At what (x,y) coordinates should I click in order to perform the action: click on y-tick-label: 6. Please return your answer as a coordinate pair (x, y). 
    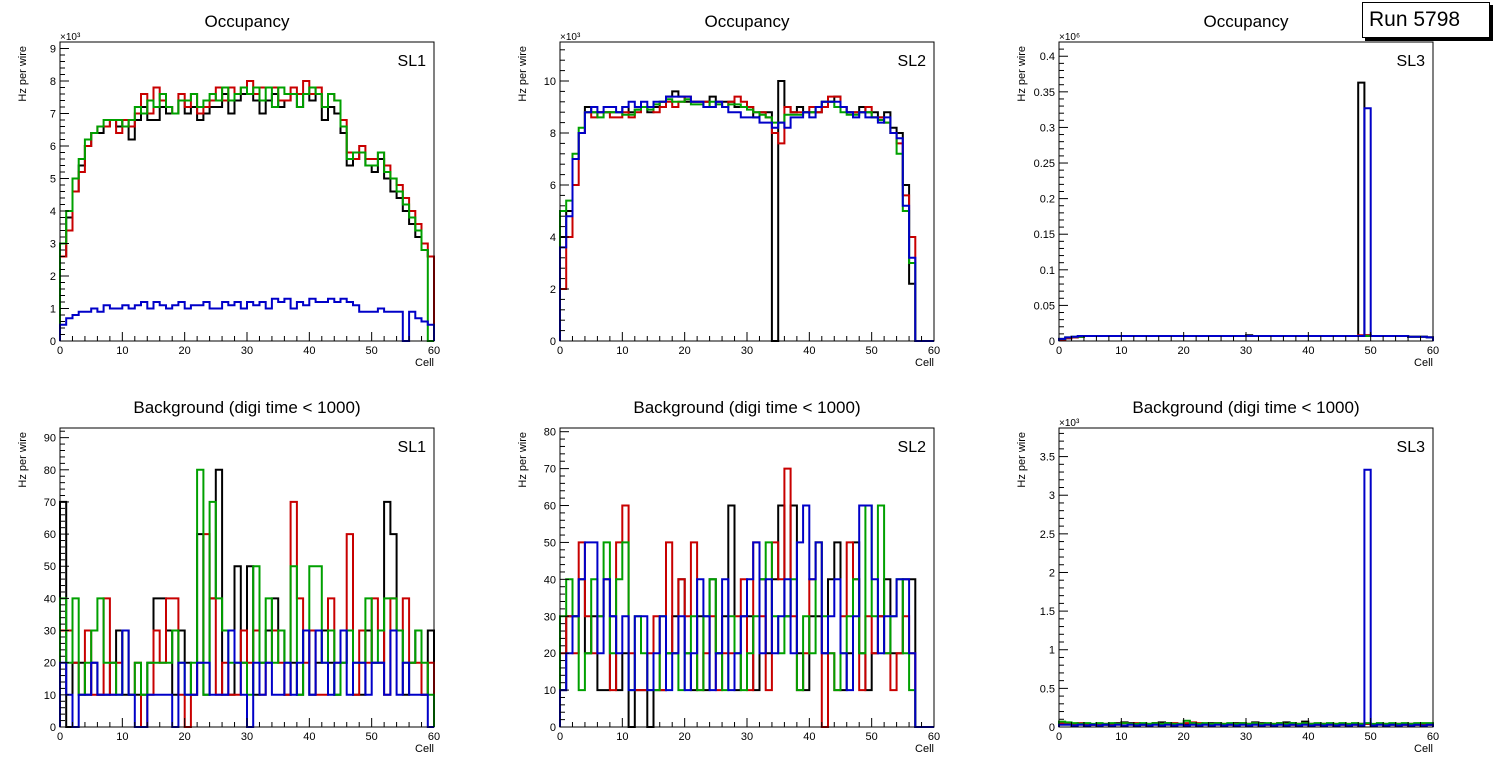
    Looking at the image, I should click on (53, 147).